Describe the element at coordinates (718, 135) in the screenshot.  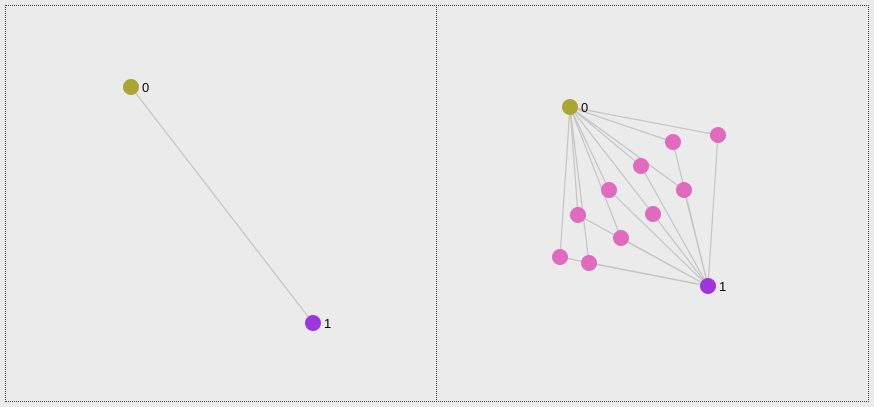
I see `right-node-p2` at that location.